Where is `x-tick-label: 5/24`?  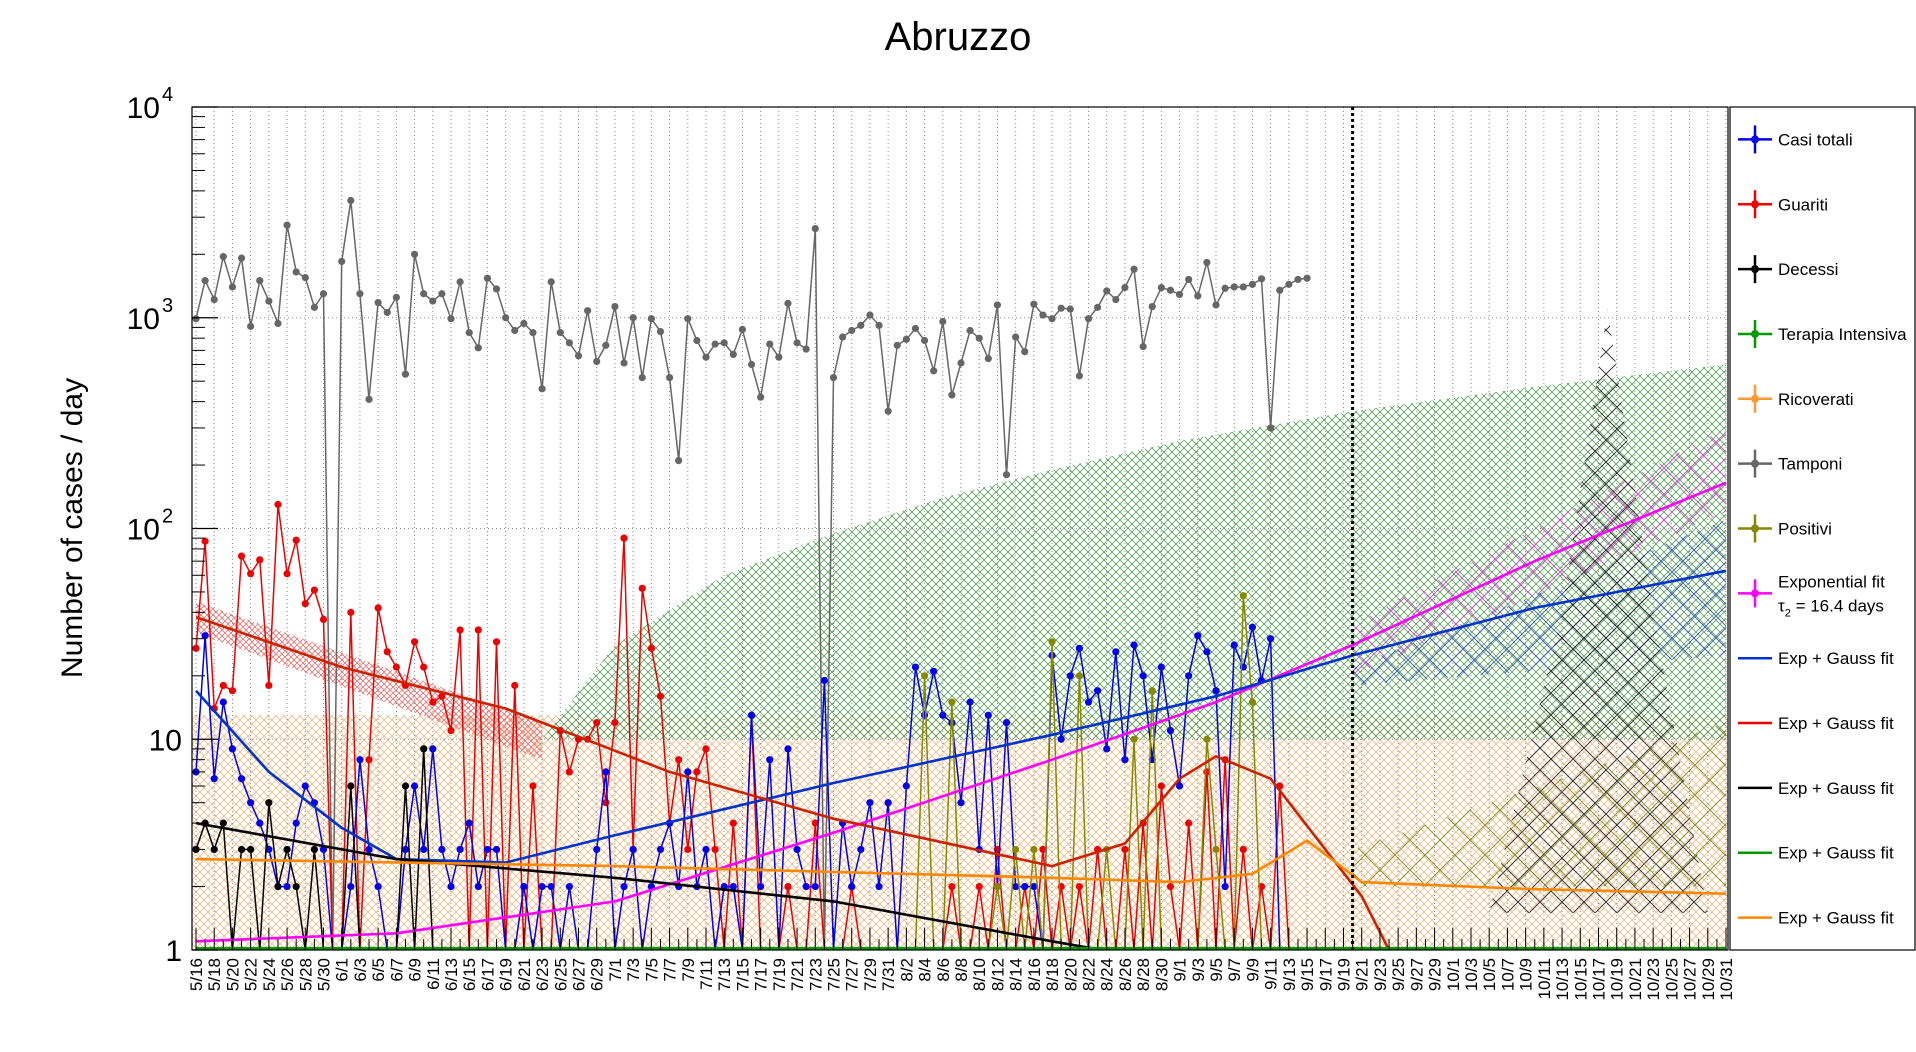 x-tick-label: 5/24 is located at coordinates (269, 974).